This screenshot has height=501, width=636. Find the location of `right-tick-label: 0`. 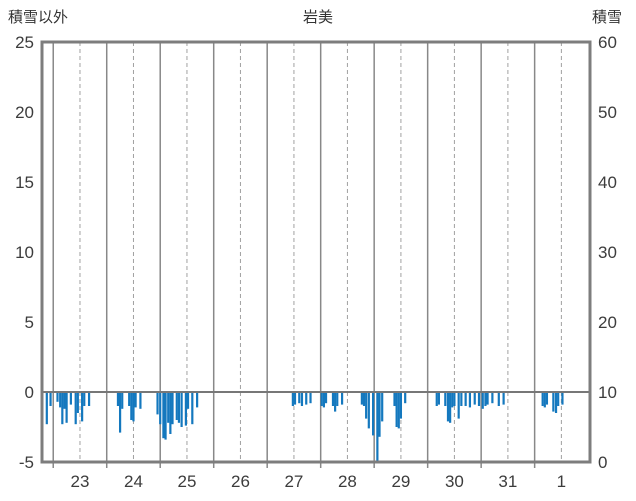

right-tick-label: 0 is located at coordinates (602, 462).